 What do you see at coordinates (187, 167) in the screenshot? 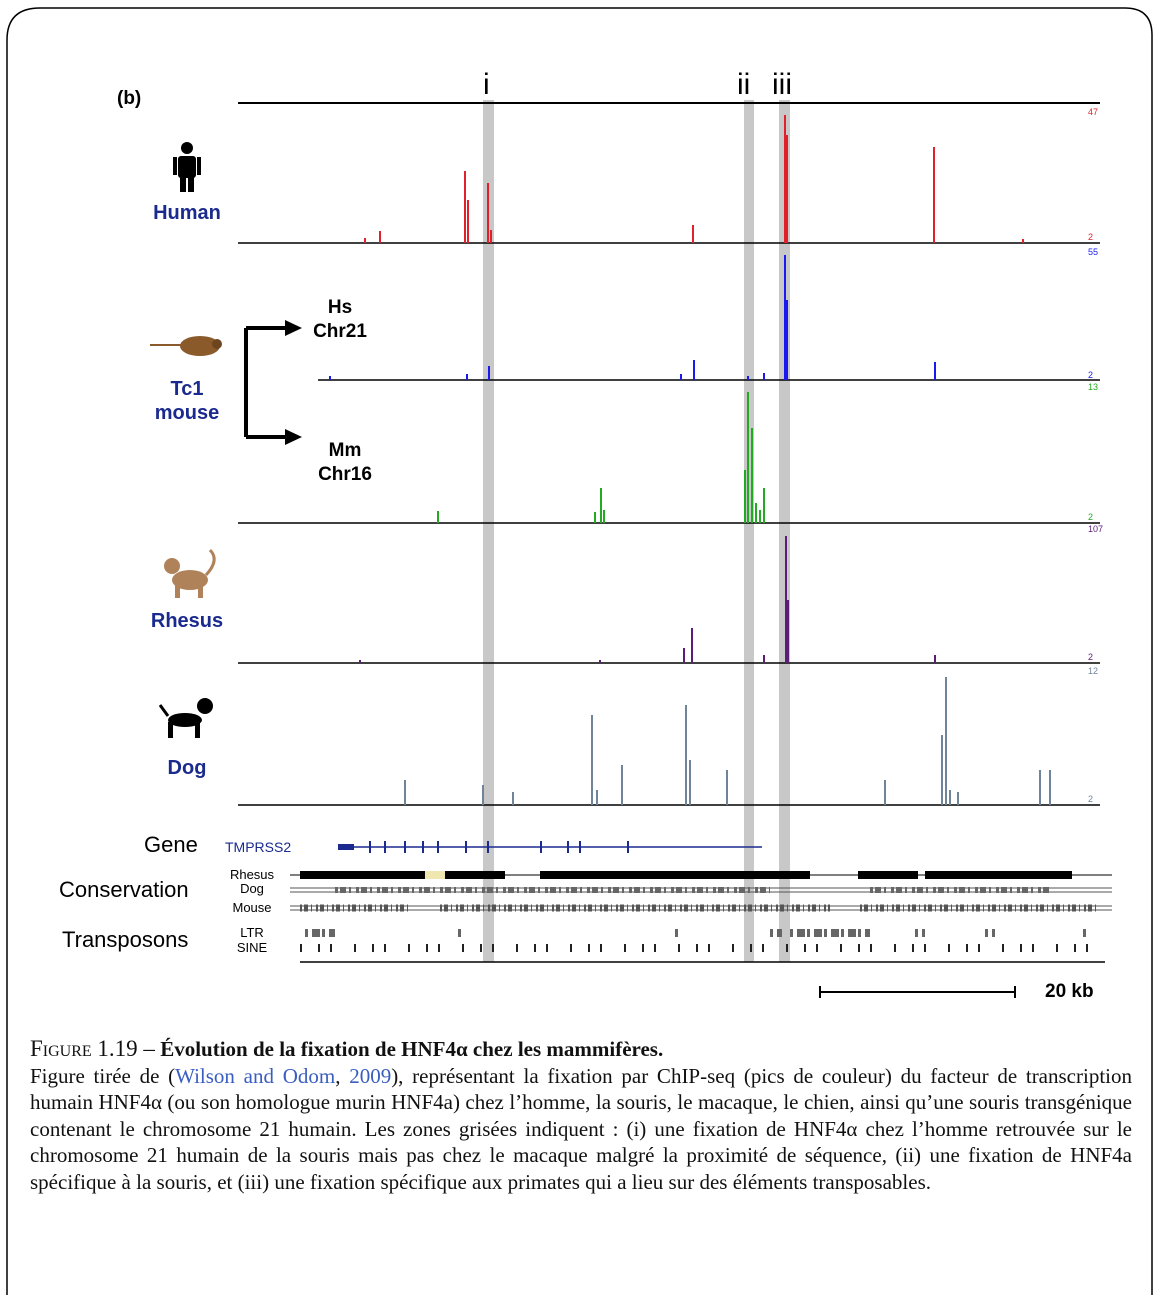
I see `human-icon` at bounding box center [187, 167].